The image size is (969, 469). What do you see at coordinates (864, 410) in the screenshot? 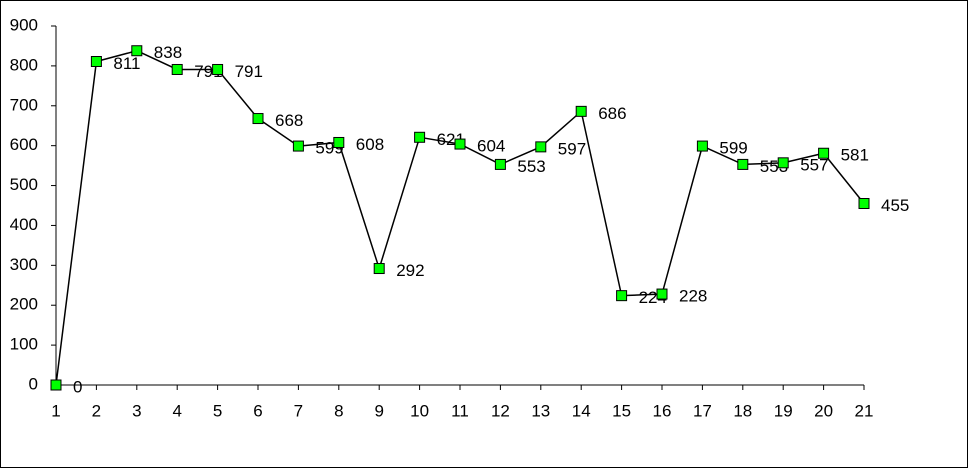
I see `x-tick-label: 21` at bounding box center [864, 410].